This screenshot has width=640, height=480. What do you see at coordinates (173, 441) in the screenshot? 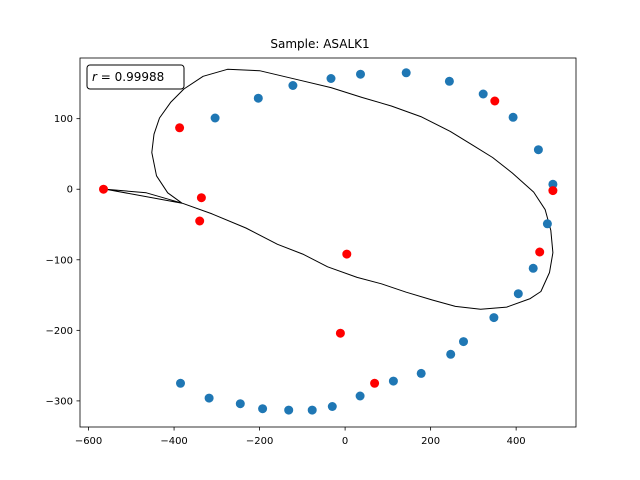
I see `x-tick-label: −400` at bounding box center [173, 441].